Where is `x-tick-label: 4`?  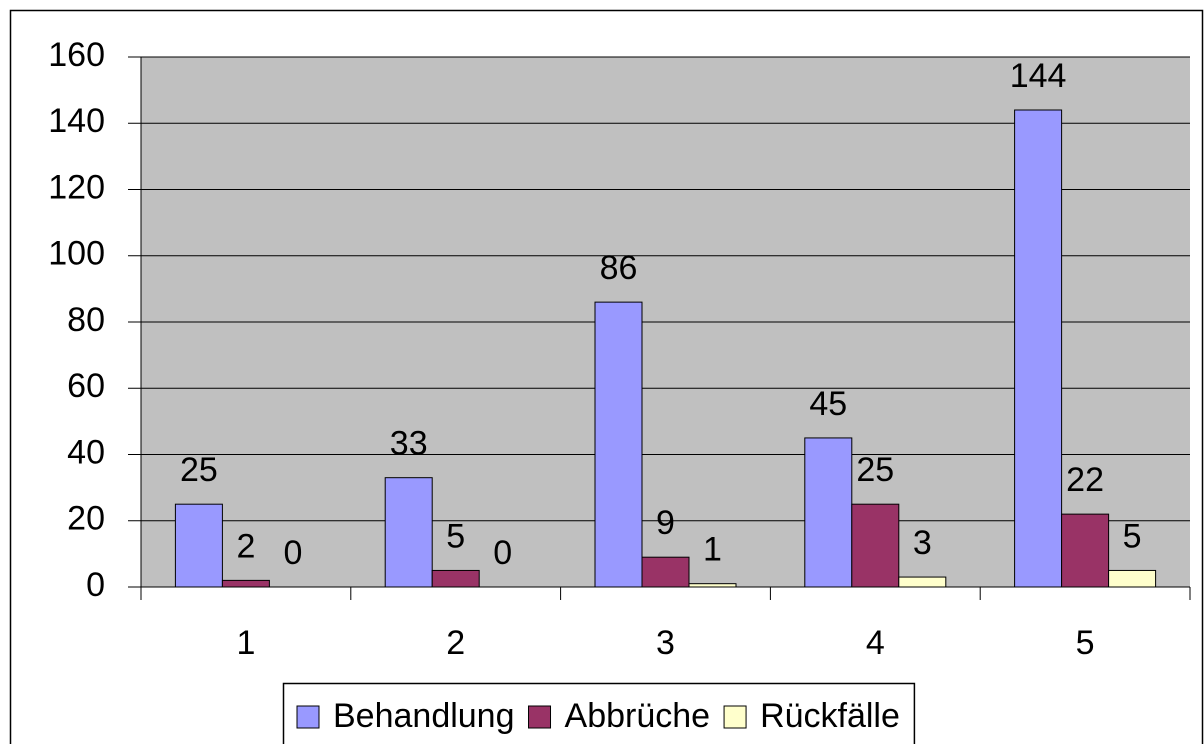
x-tick-label: 4 is located at coordinates (875, 643).